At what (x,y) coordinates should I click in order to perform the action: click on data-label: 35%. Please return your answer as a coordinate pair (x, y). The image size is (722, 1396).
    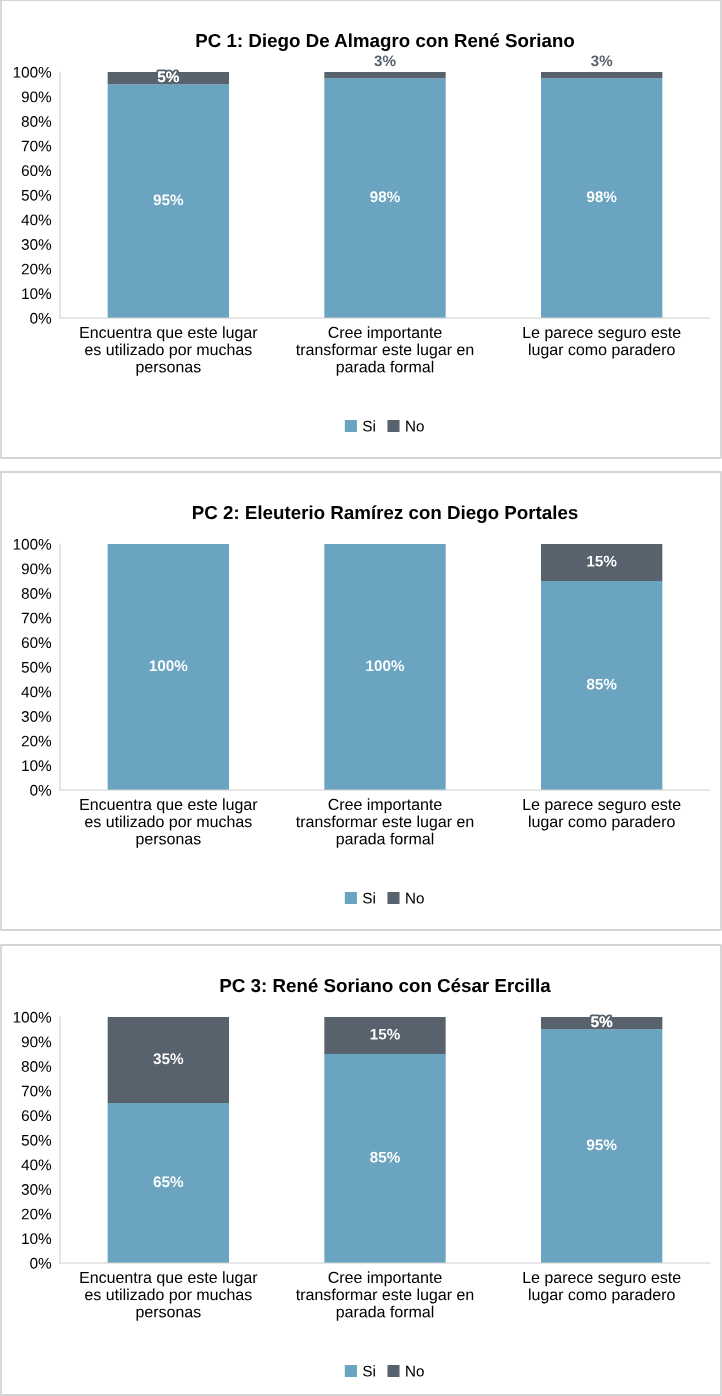
    Looking at the image, I should click on (168, 1059).